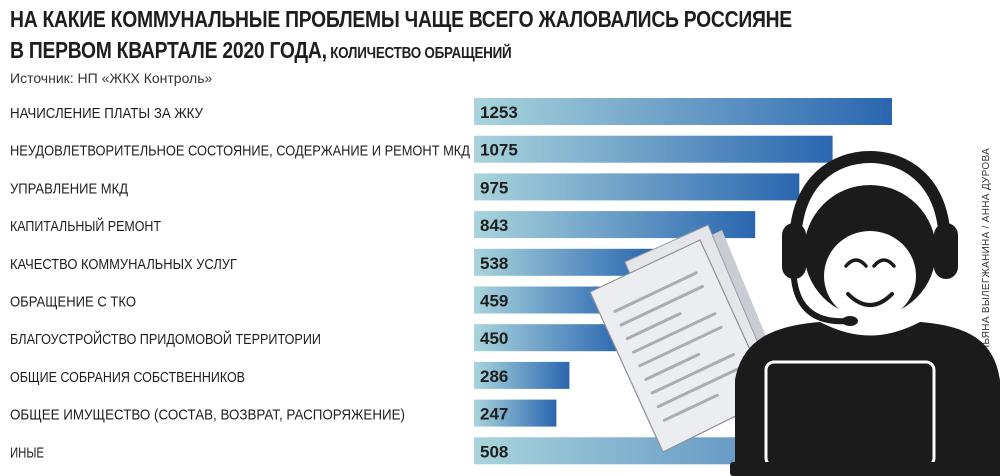 The height and width of the screenshot is (476, 1000). What do you see at coordinates (165, 339) in the screenshot?
I see `category-label: БЛАГОУСТРОЙСТВО ПРИДОМОВОЙ ТЕРРИТОРИИ` at bounding box center [165, 339].